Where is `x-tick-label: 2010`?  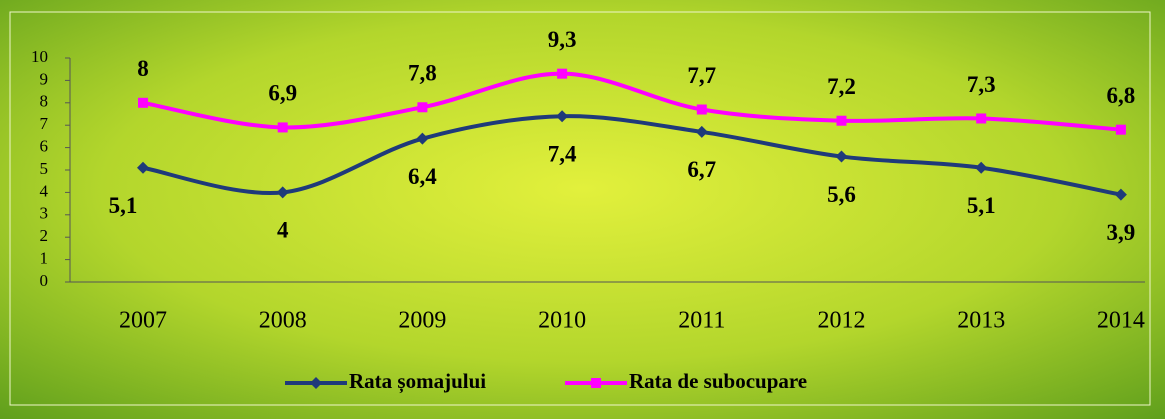 x-tick-label: 2010 is located at coordinates (562, 321).